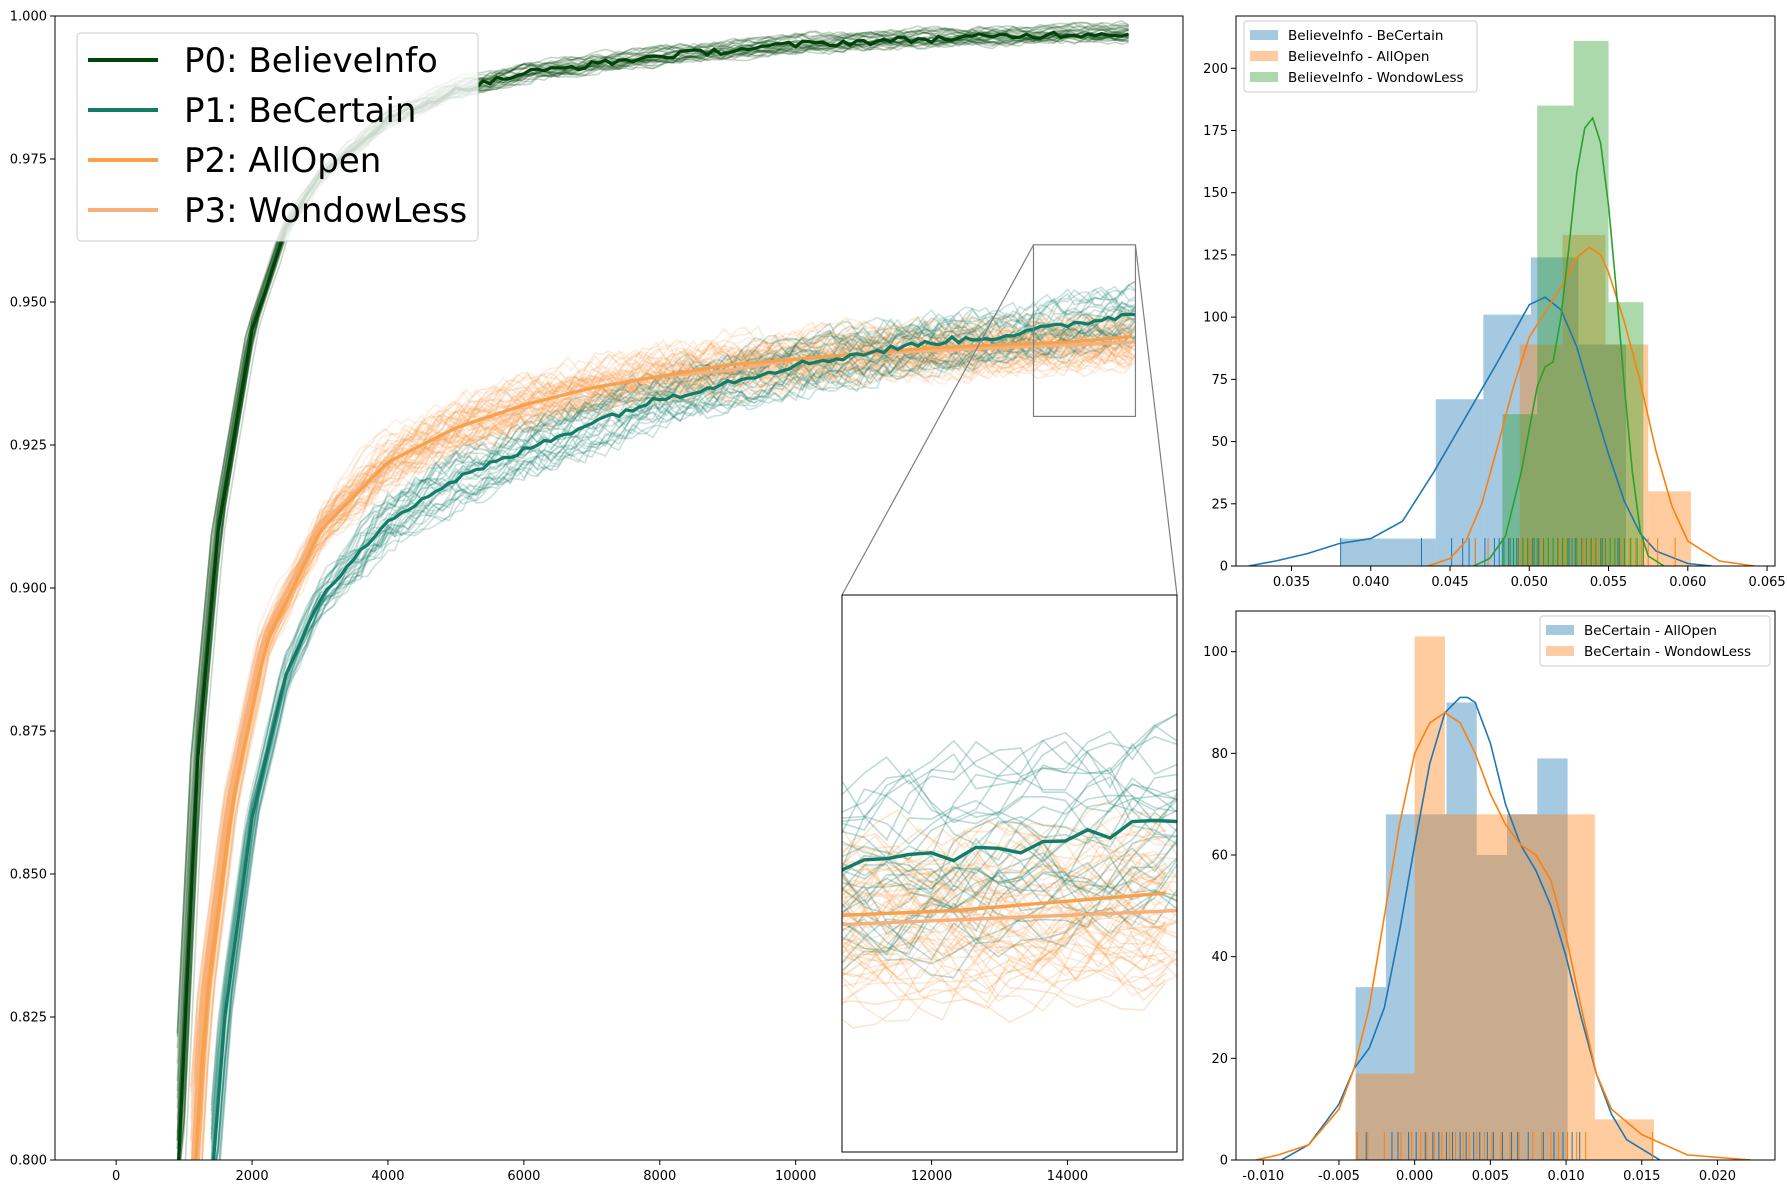 This screenshot has height=1190, width=1787. Describe the element at coordinates (1339, 1176) in the screenshot. I see `x-tick-label: -0.005` at that location.